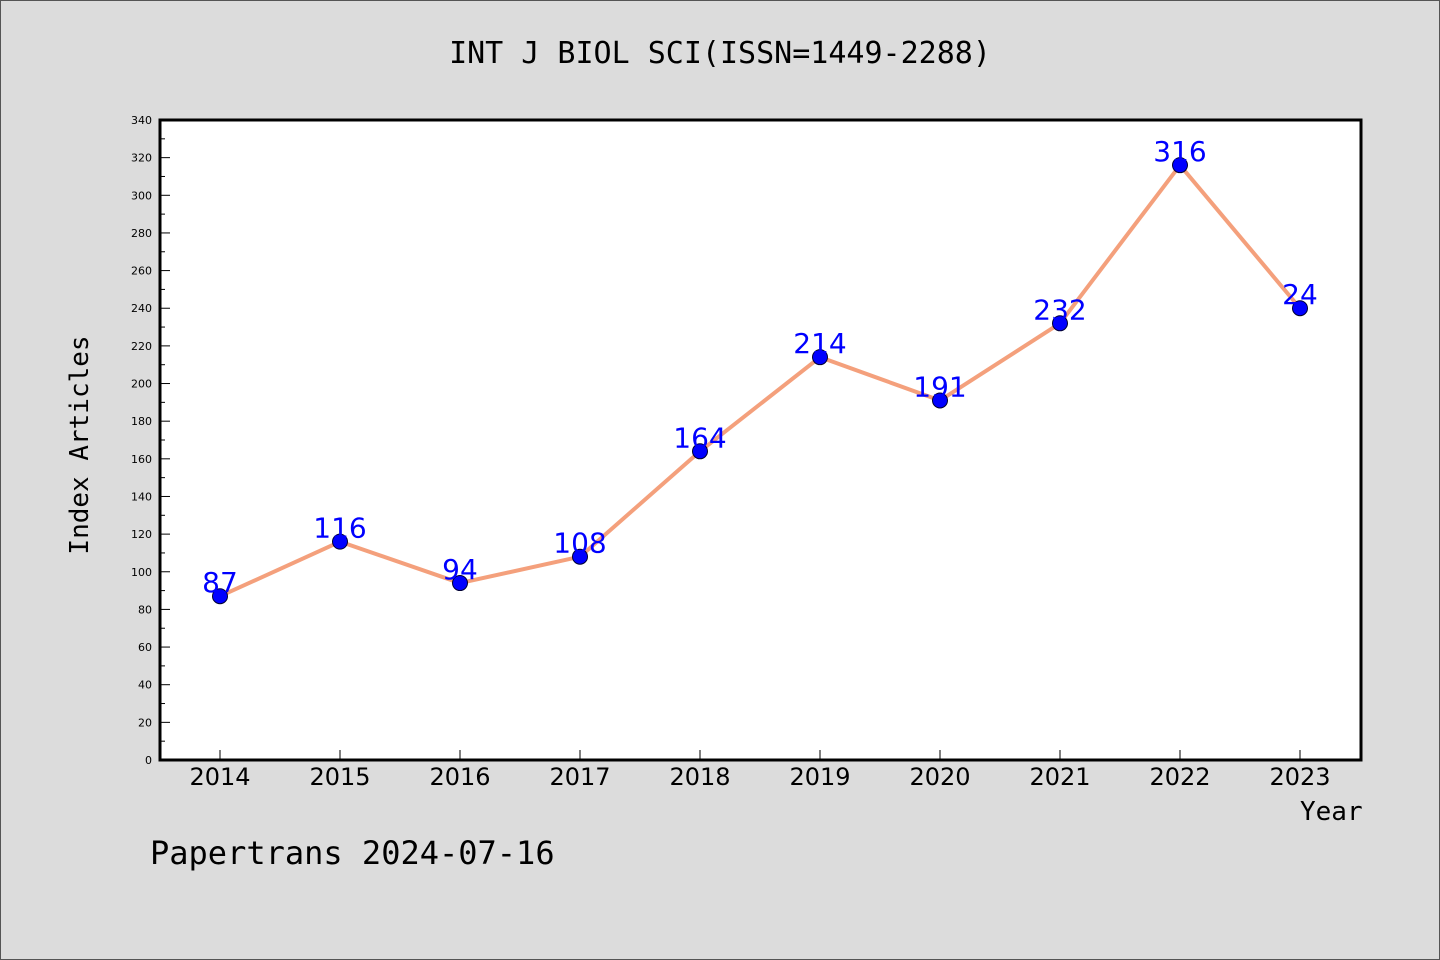 Image resolution: width=1440 pixels, height=960 pixels. What do you see at coordinates (1331, 812) in the screenshot?
I see `x-axis-label: Year` at bounding box center [1331, 812].